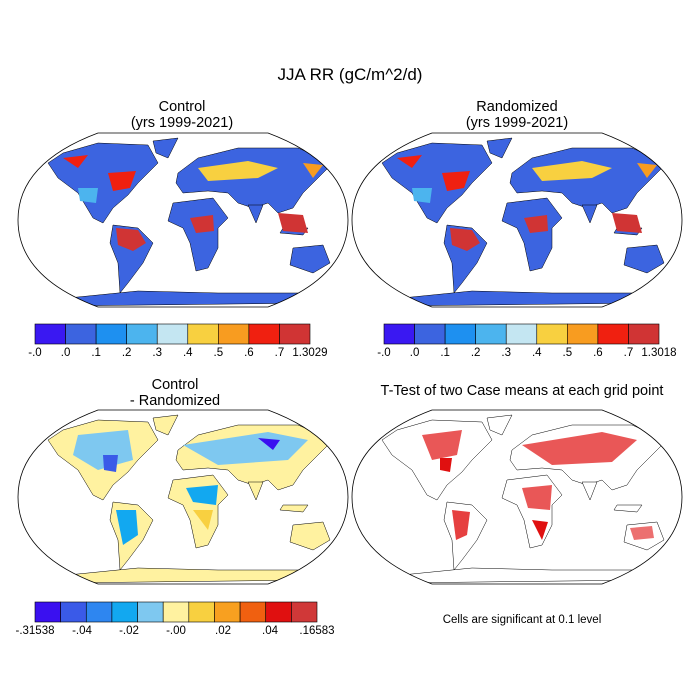 This screenshot has width=700, height=700. Describe the element at coordinates (176, 631) in the screenshot. I see `colorbar-label: -.00` at that location.